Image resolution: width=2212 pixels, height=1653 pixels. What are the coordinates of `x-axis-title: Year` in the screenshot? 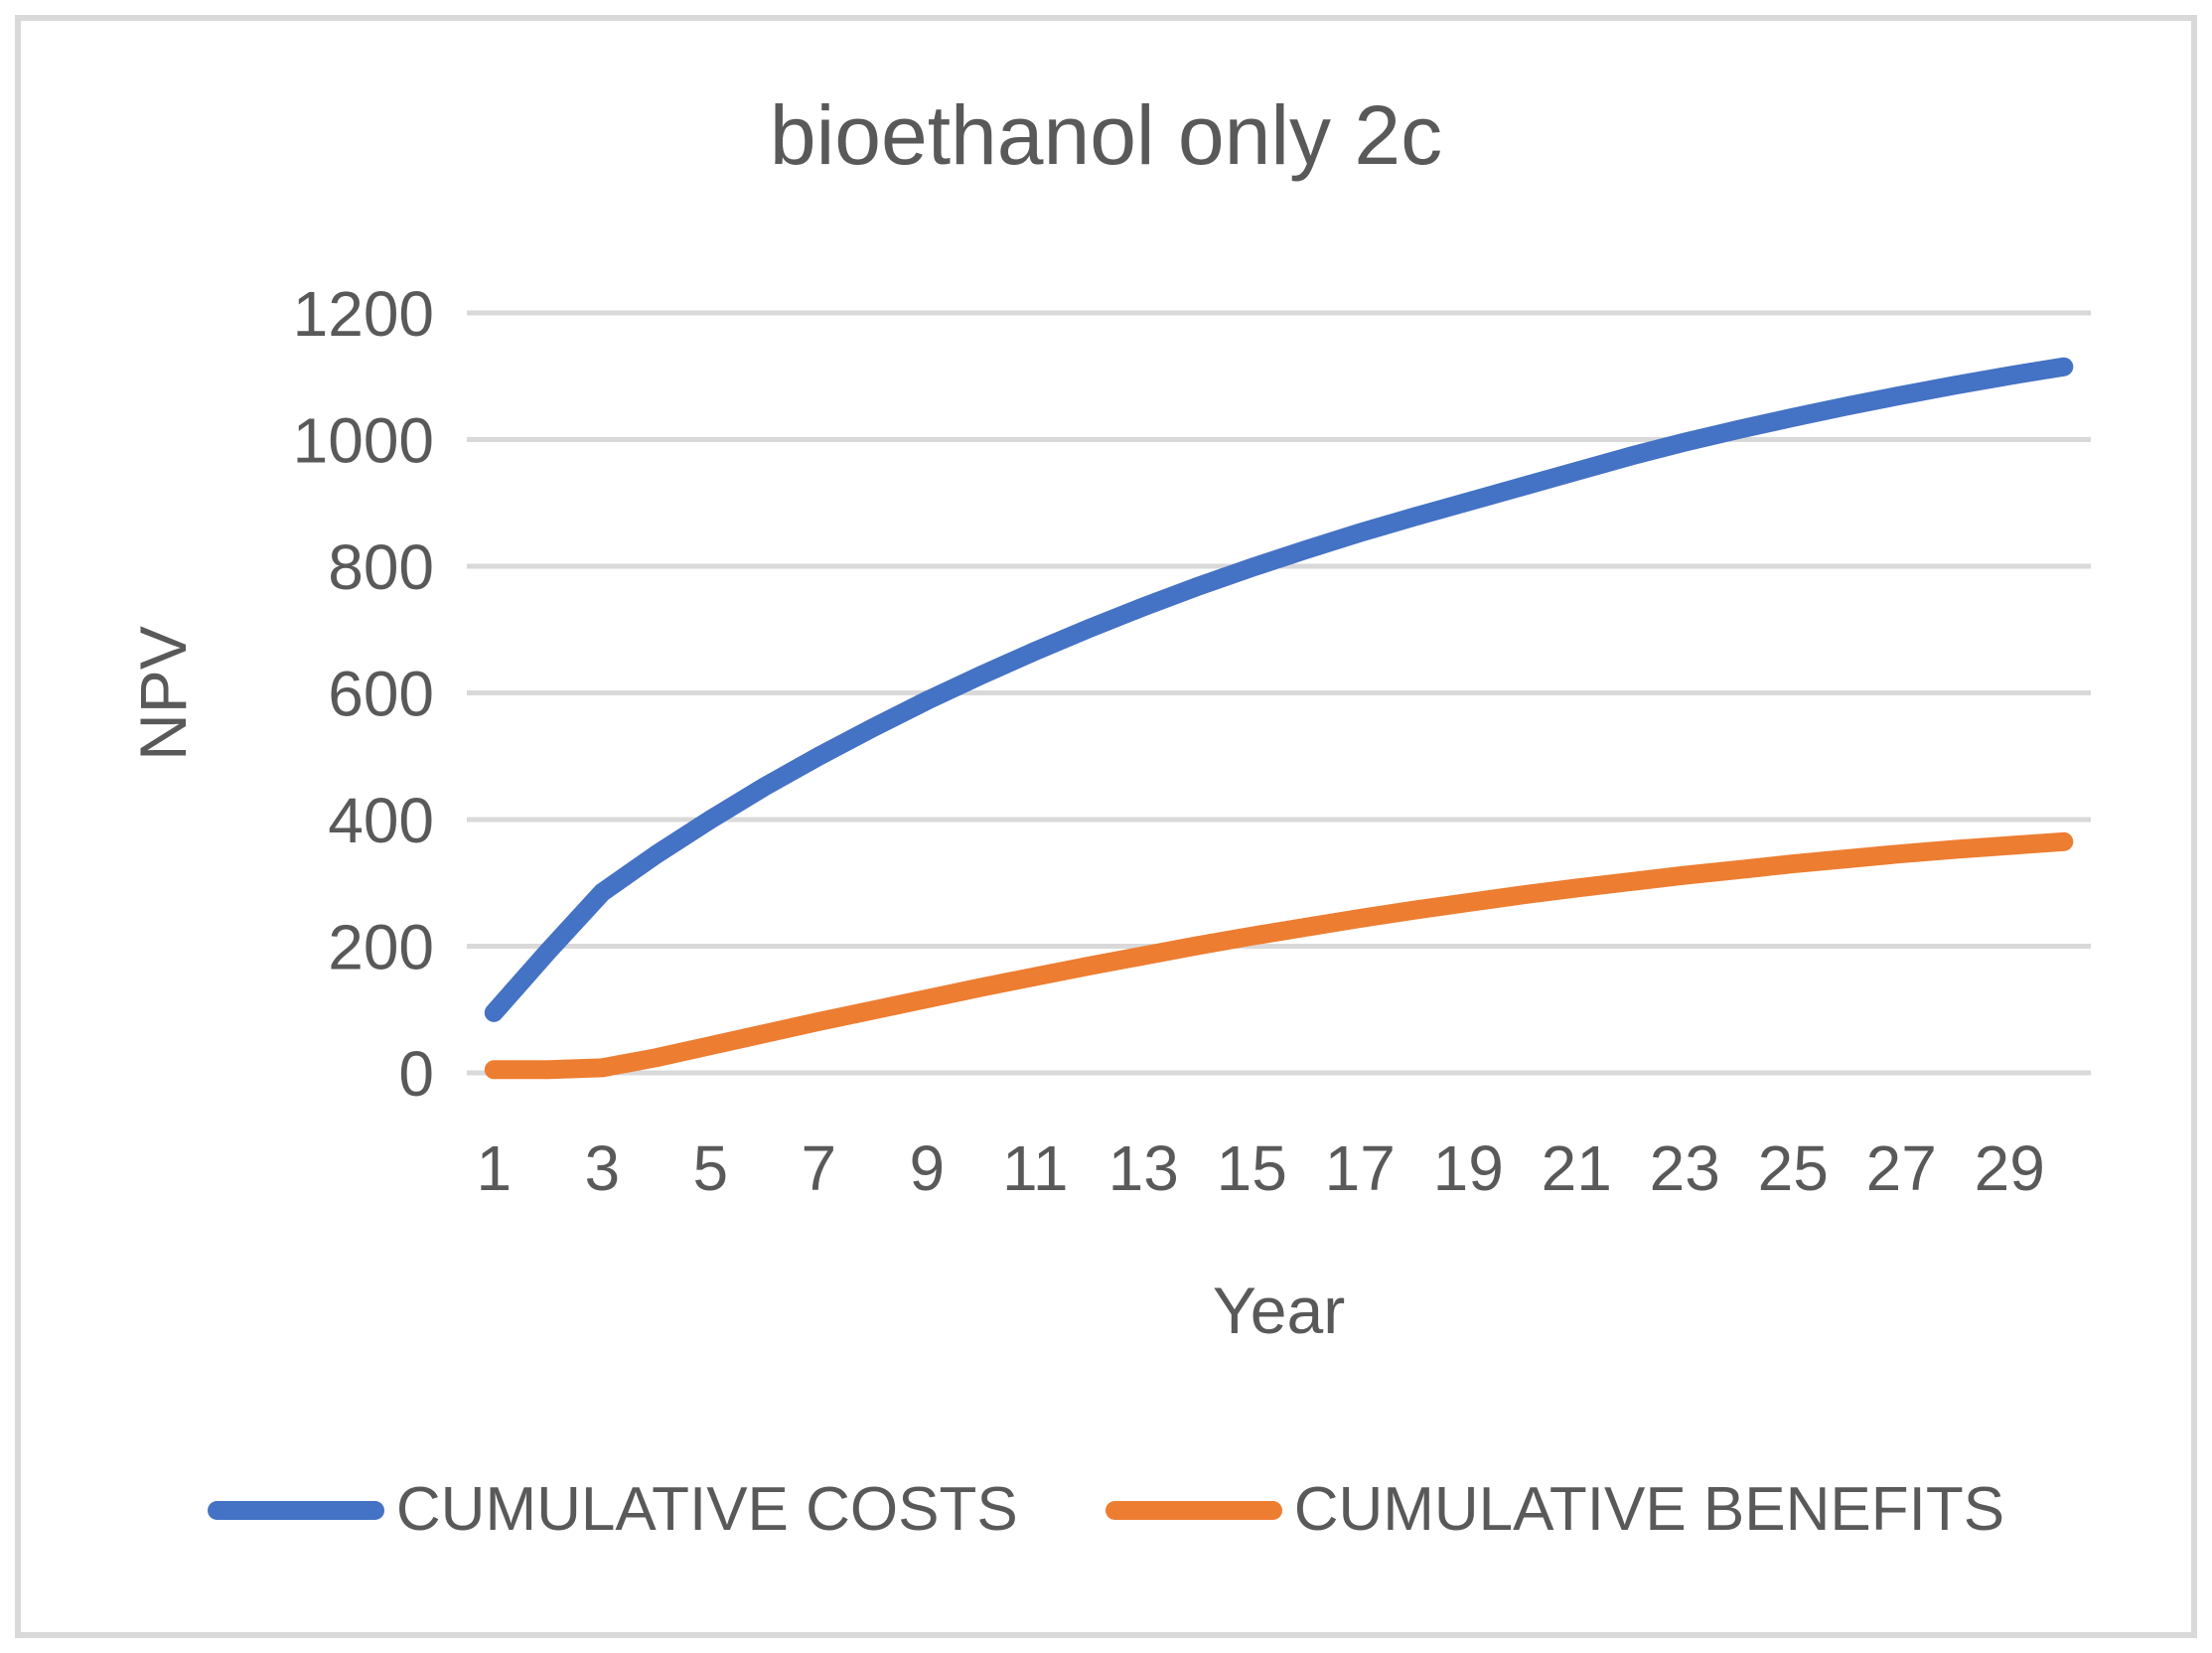 It's located at (1279, 1310).